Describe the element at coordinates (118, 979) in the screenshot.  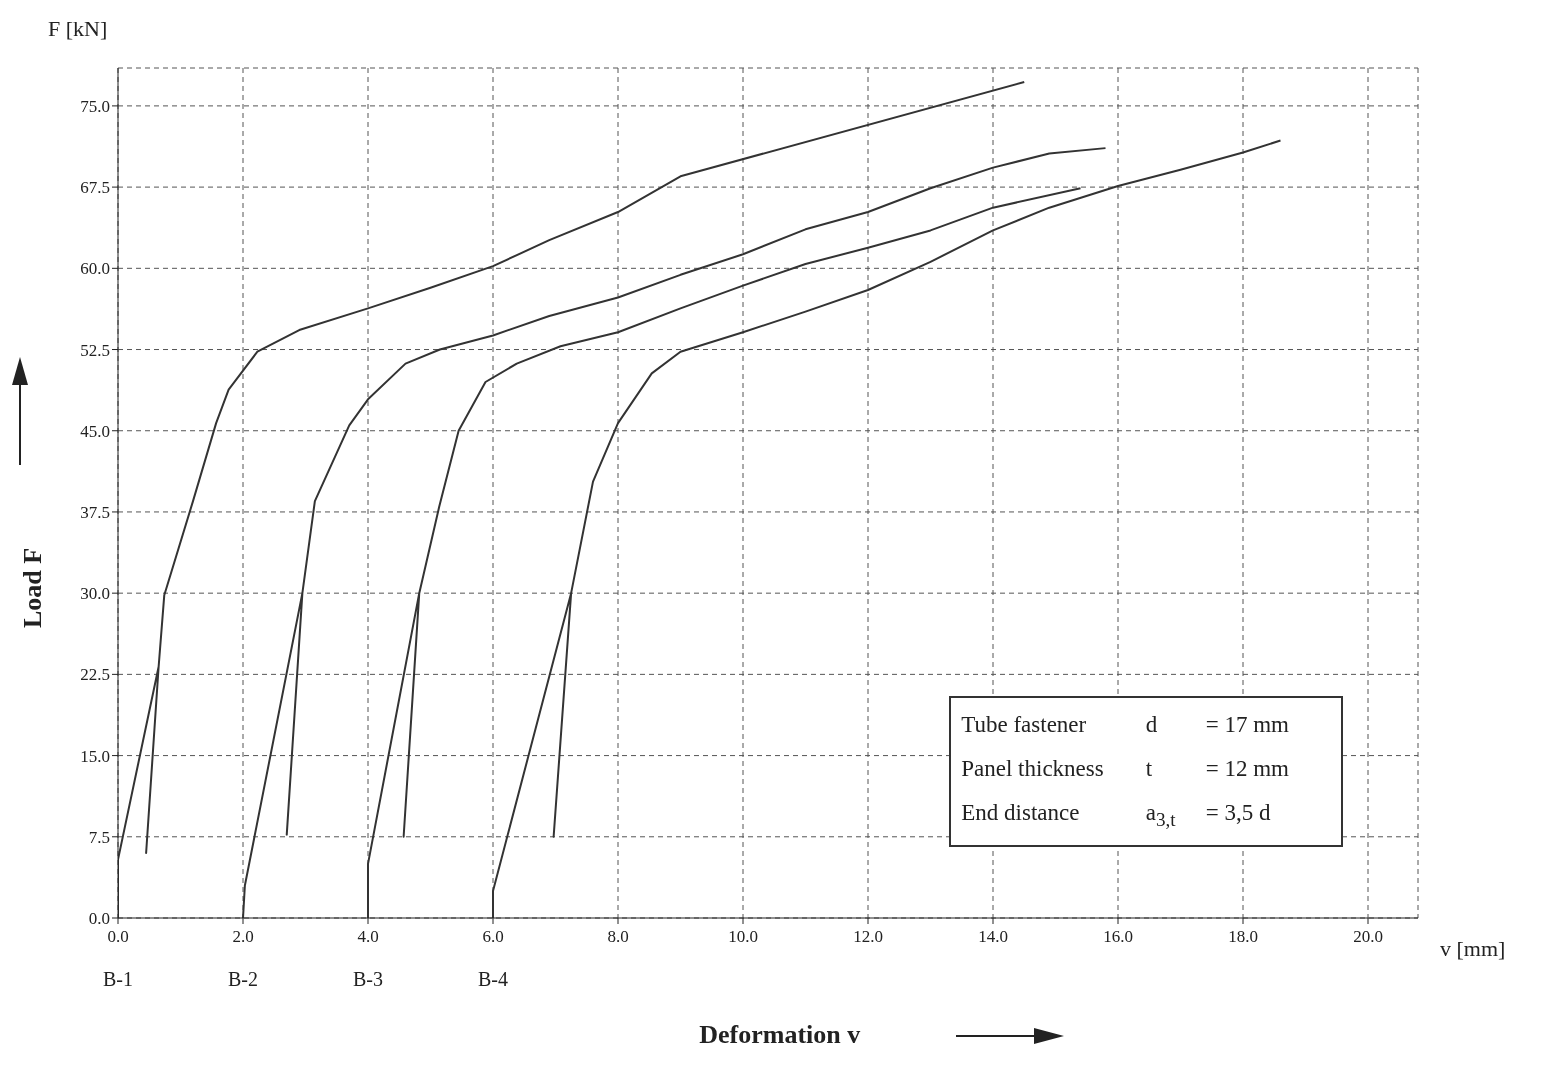
I see `text: B-1` at that location.